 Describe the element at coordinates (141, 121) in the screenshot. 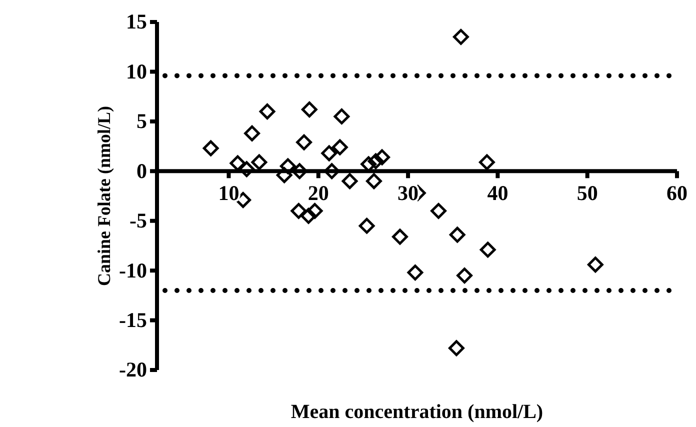

I see `y-tick-label: 5` at that location.